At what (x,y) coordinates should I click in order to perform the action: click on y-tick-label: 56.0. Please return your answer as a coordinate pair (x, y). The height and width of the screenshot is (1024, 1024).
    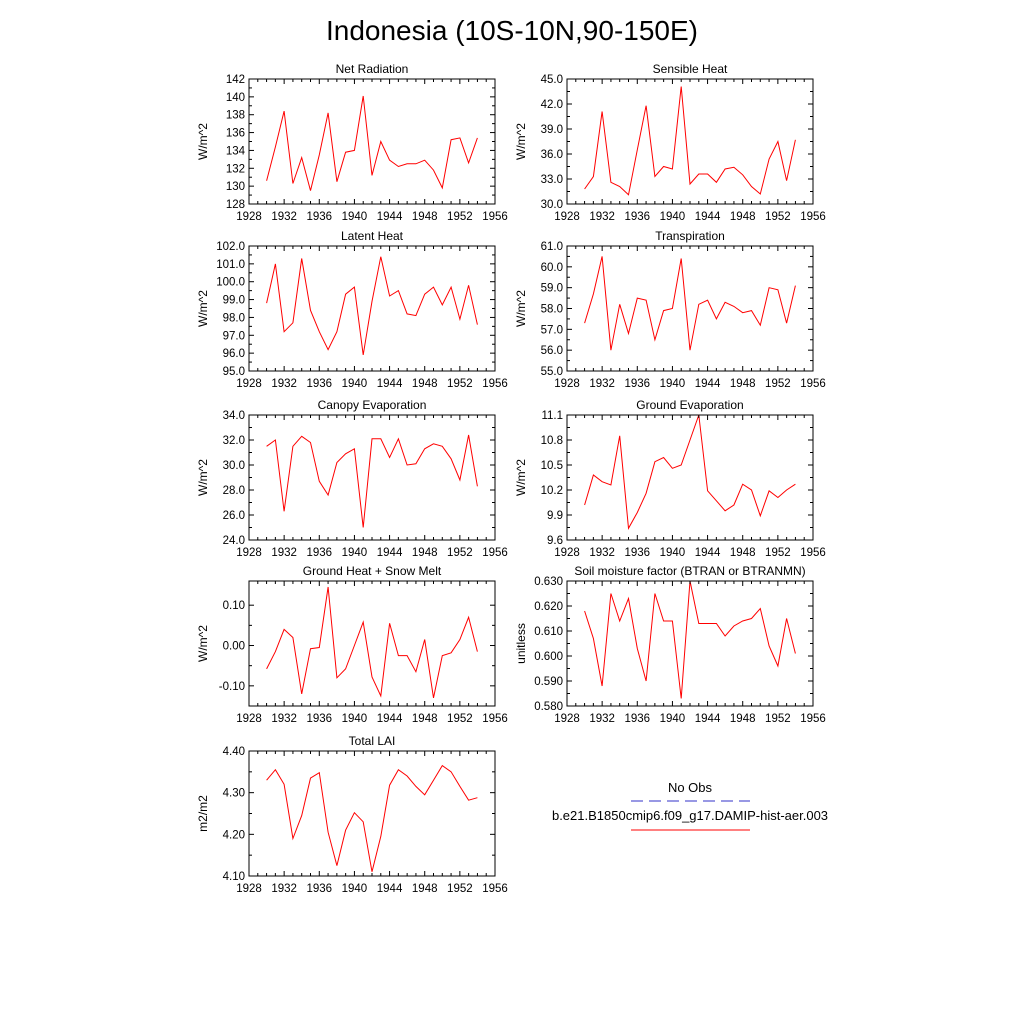
    Looking at the image, I should click on (552, 351).